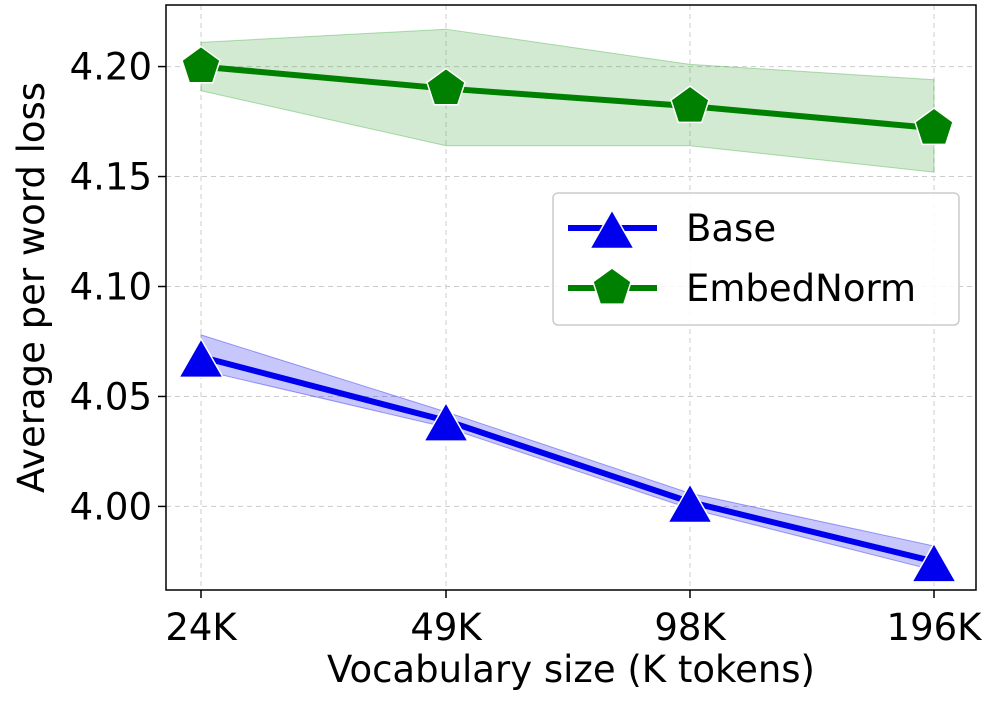 The image size is (997, 702). Describe the element at coordinates (111, 67) in the screenshot. I see `y-tick-label: 4.20` at that location.